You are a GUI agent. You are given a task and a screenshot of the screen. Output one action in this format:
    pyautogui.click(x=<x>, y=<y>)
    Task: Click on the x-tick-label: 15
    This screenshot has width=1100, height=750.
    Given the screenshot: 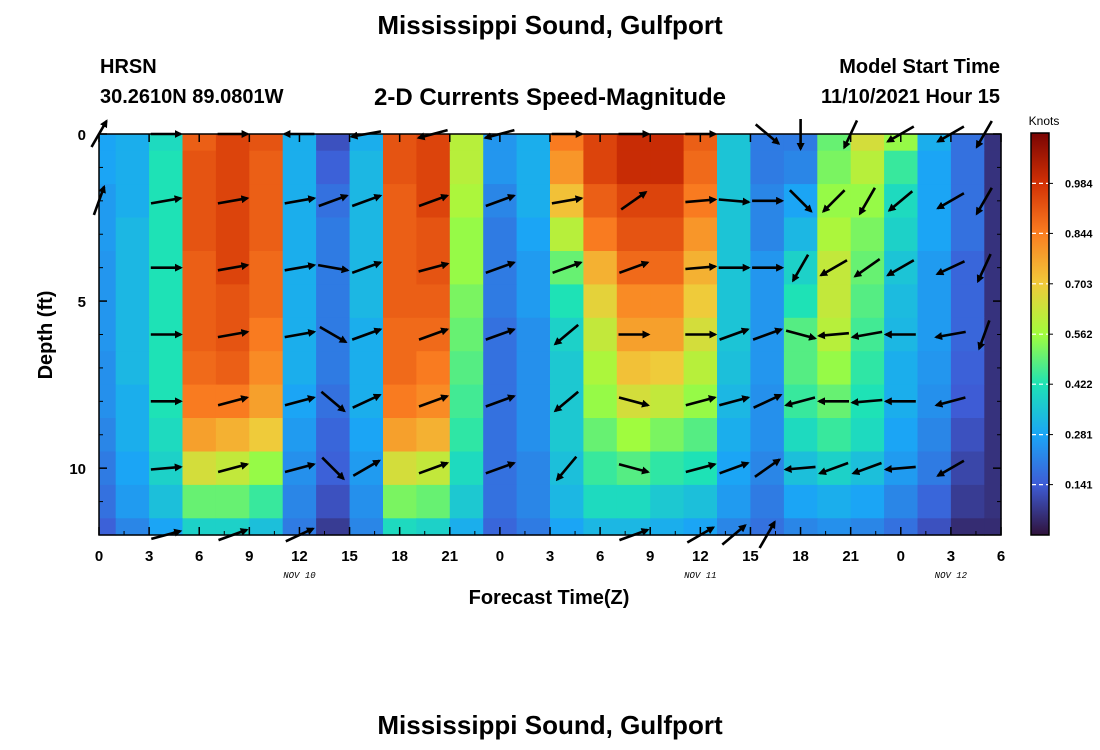 What is the action you would take?
    pyautogui.click(x=750, y=556)
    